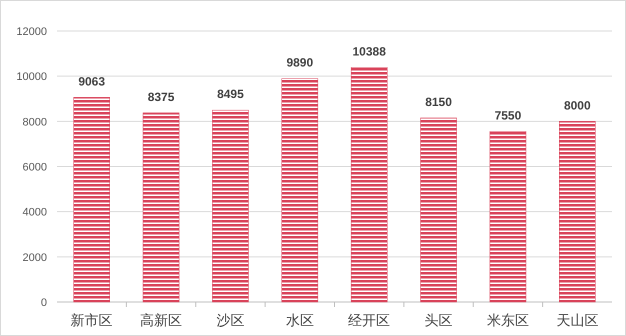 The height and width of the screenshot is (336, 626). What do you see at coordinates (43, 303) in the screenshot?
I see `y-tick-label: 0` at bounding box center [43, 303].